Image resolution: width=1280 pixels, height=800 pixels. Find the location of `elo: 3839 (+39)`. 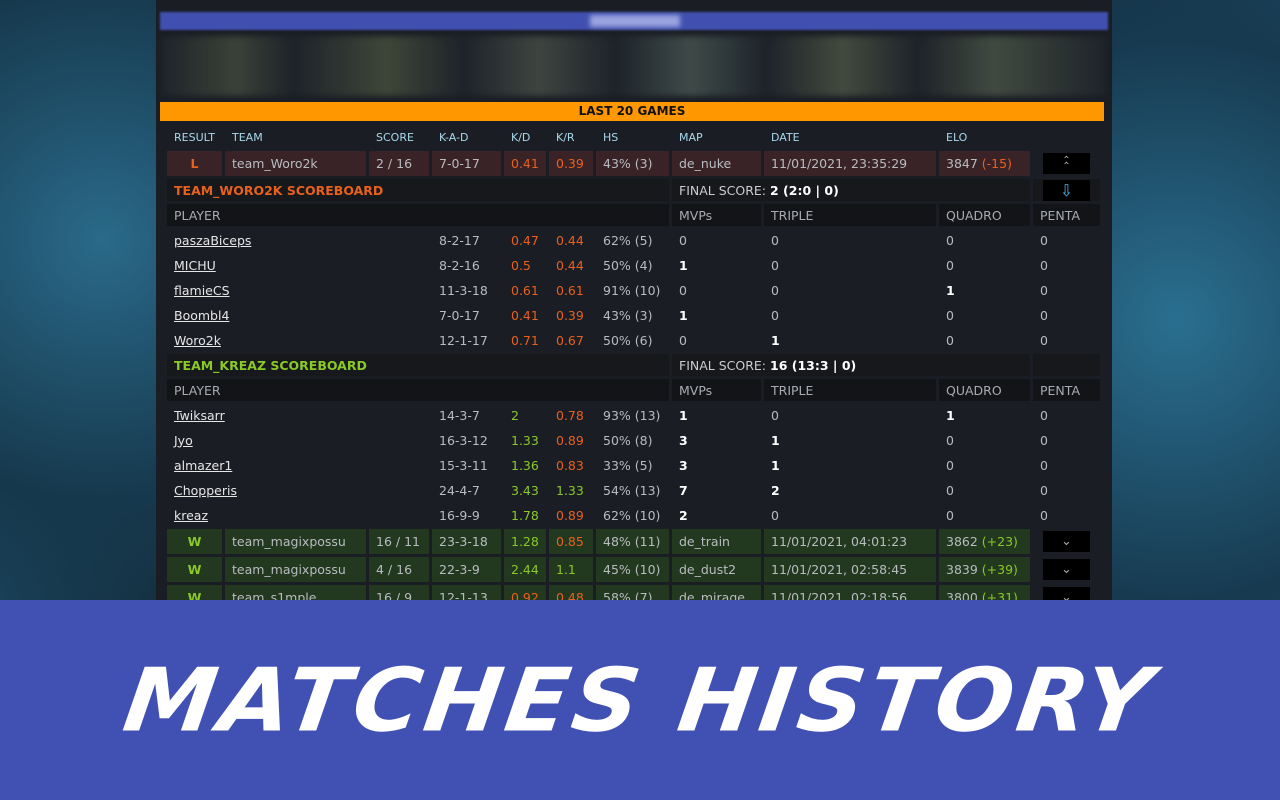

elo: 3839 (+39) is located at coordinates (984, 569).